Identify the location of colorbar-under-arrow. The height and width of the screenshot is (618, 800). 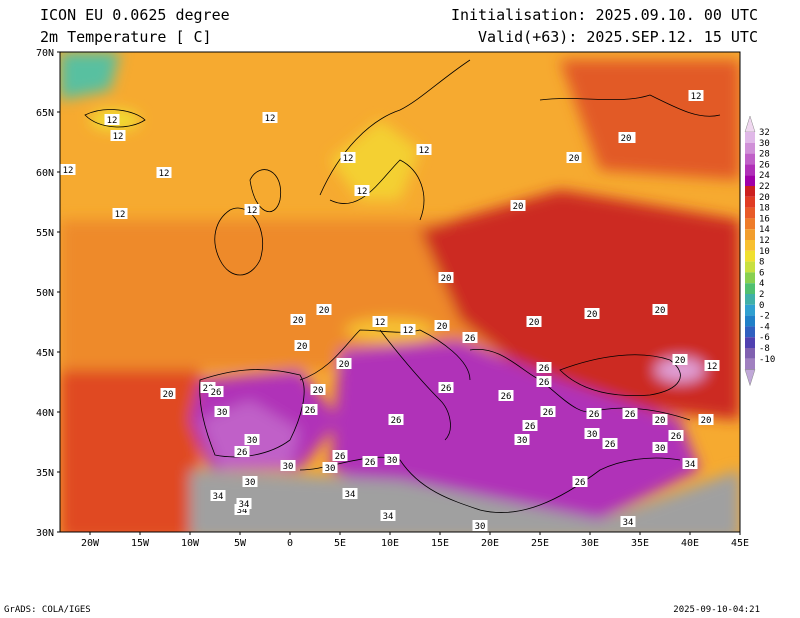
(750, 378).